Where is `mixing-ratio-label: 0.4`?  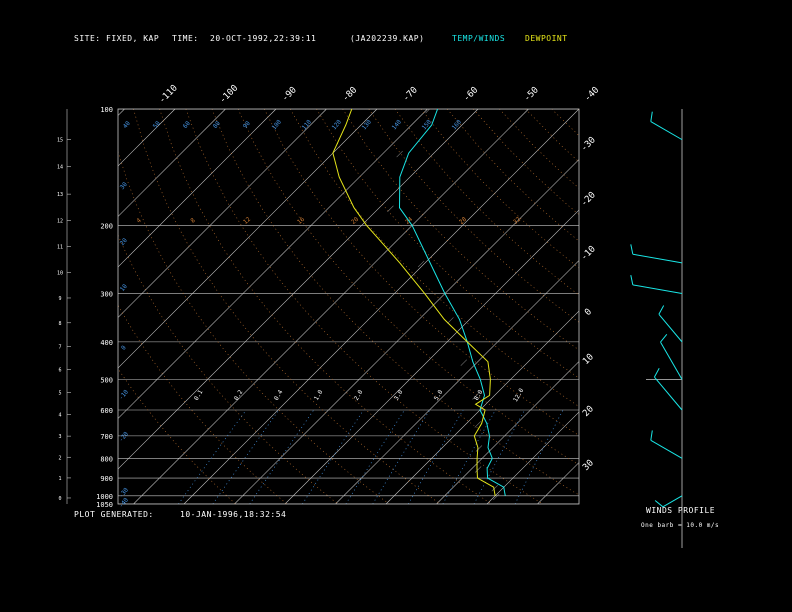 mixing-ratio-label: 0.4 is located at coordinates (279, 394).